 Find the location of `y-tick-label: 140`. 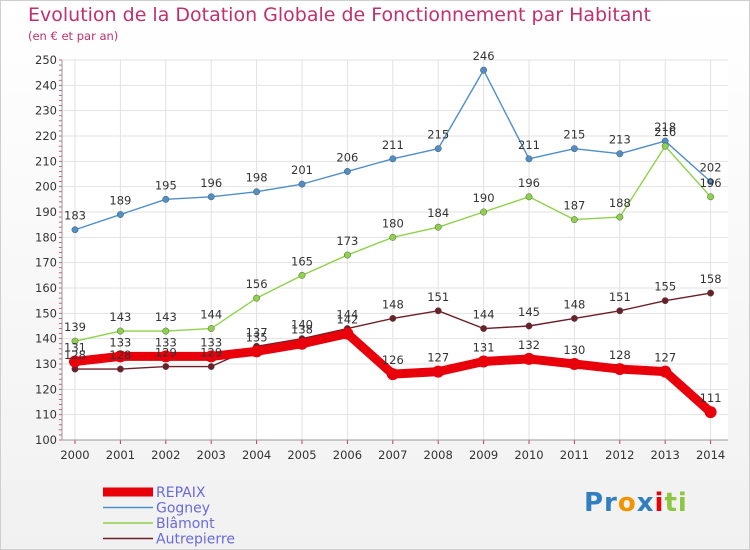

y-tick-label: 140 is located at coordinates (46, 339).